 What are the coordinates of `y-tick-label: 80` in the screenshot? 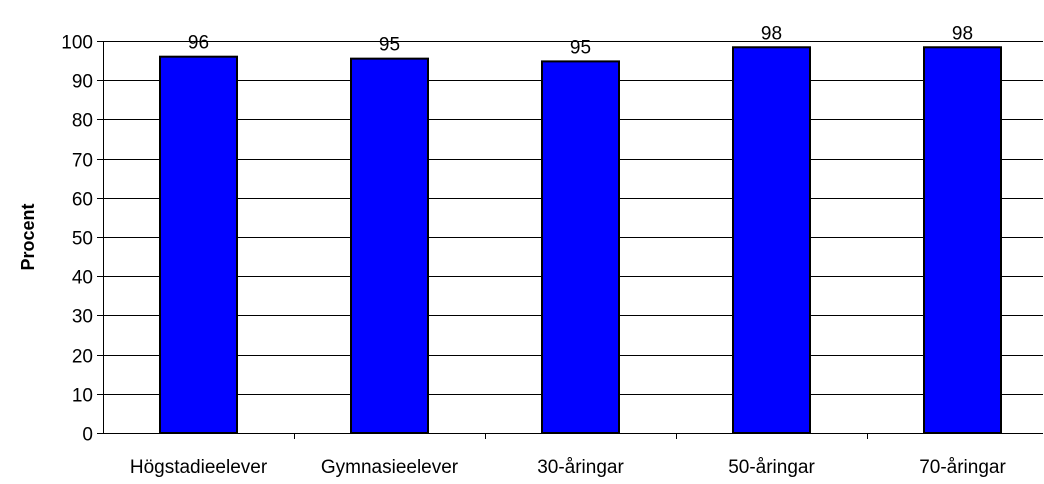 It's located at (82, 121).